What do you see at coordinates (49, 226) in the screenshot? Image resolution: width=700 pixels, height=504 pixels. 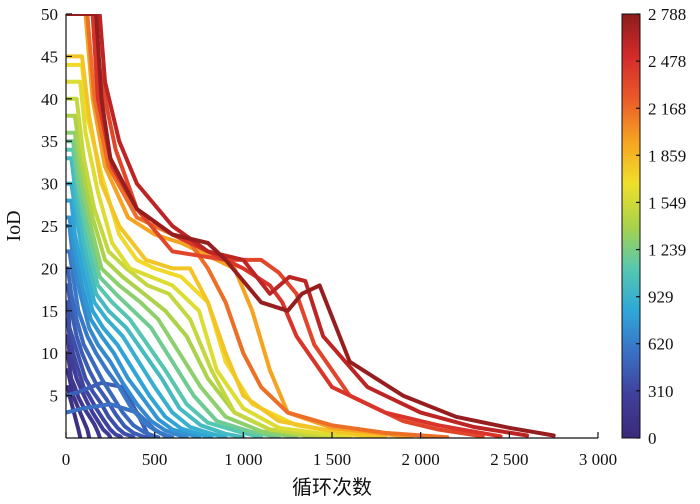 I see `y-tick-label: 25` at bounding box center [49, 226].